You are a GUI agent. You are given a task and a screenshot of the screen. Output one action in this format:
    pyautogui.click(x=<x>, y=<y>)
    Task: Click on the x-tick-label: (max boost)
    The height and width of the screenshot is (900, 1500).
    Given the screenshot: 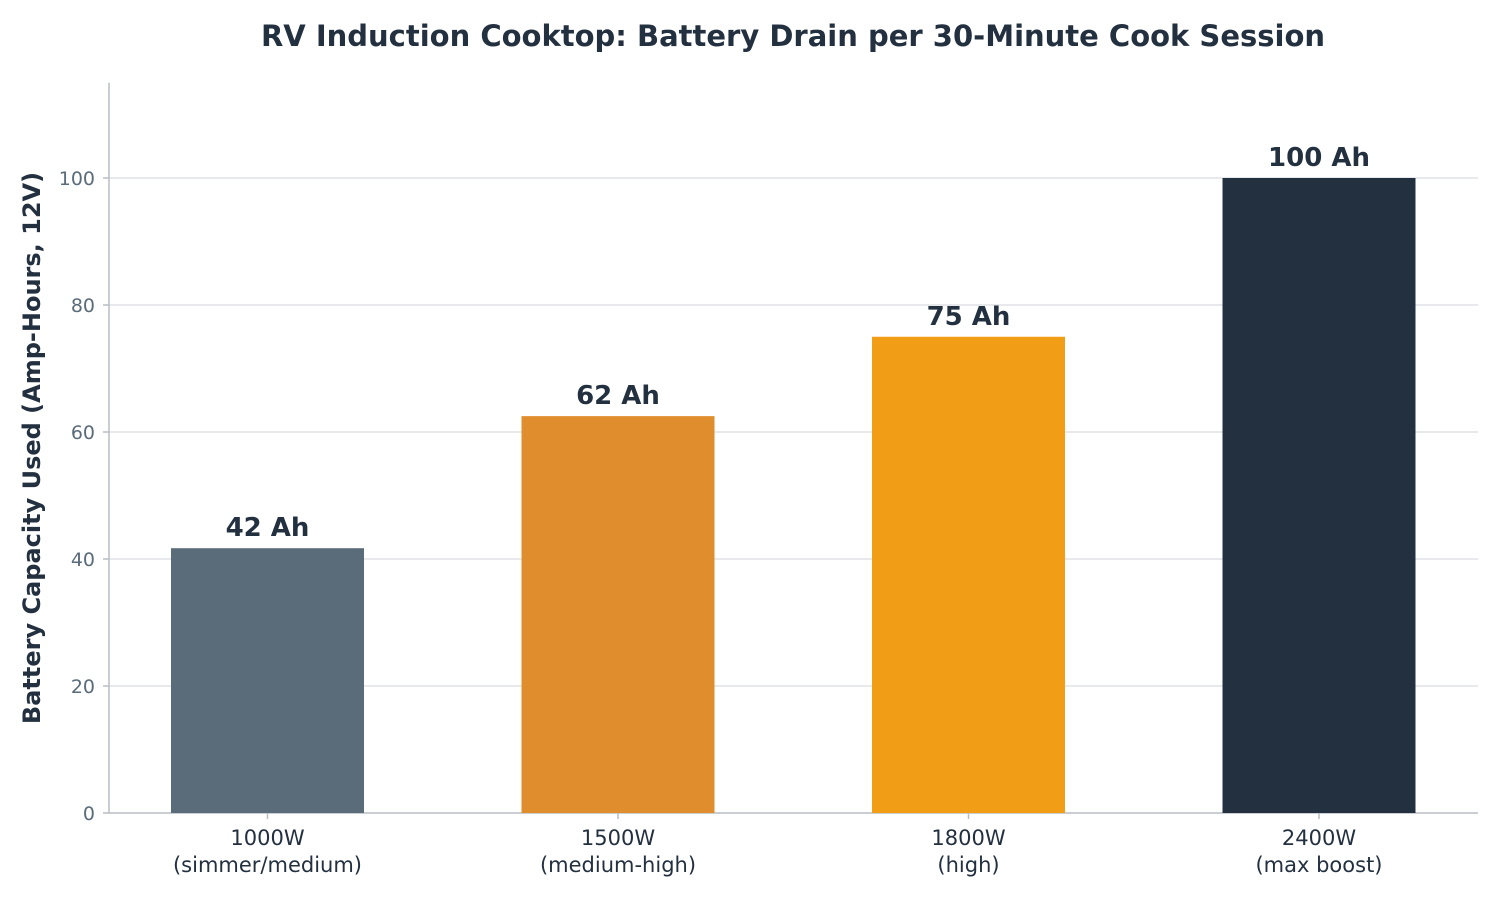 What is the action you would take?
    pyautogui.click(x=1318, y=865)
    